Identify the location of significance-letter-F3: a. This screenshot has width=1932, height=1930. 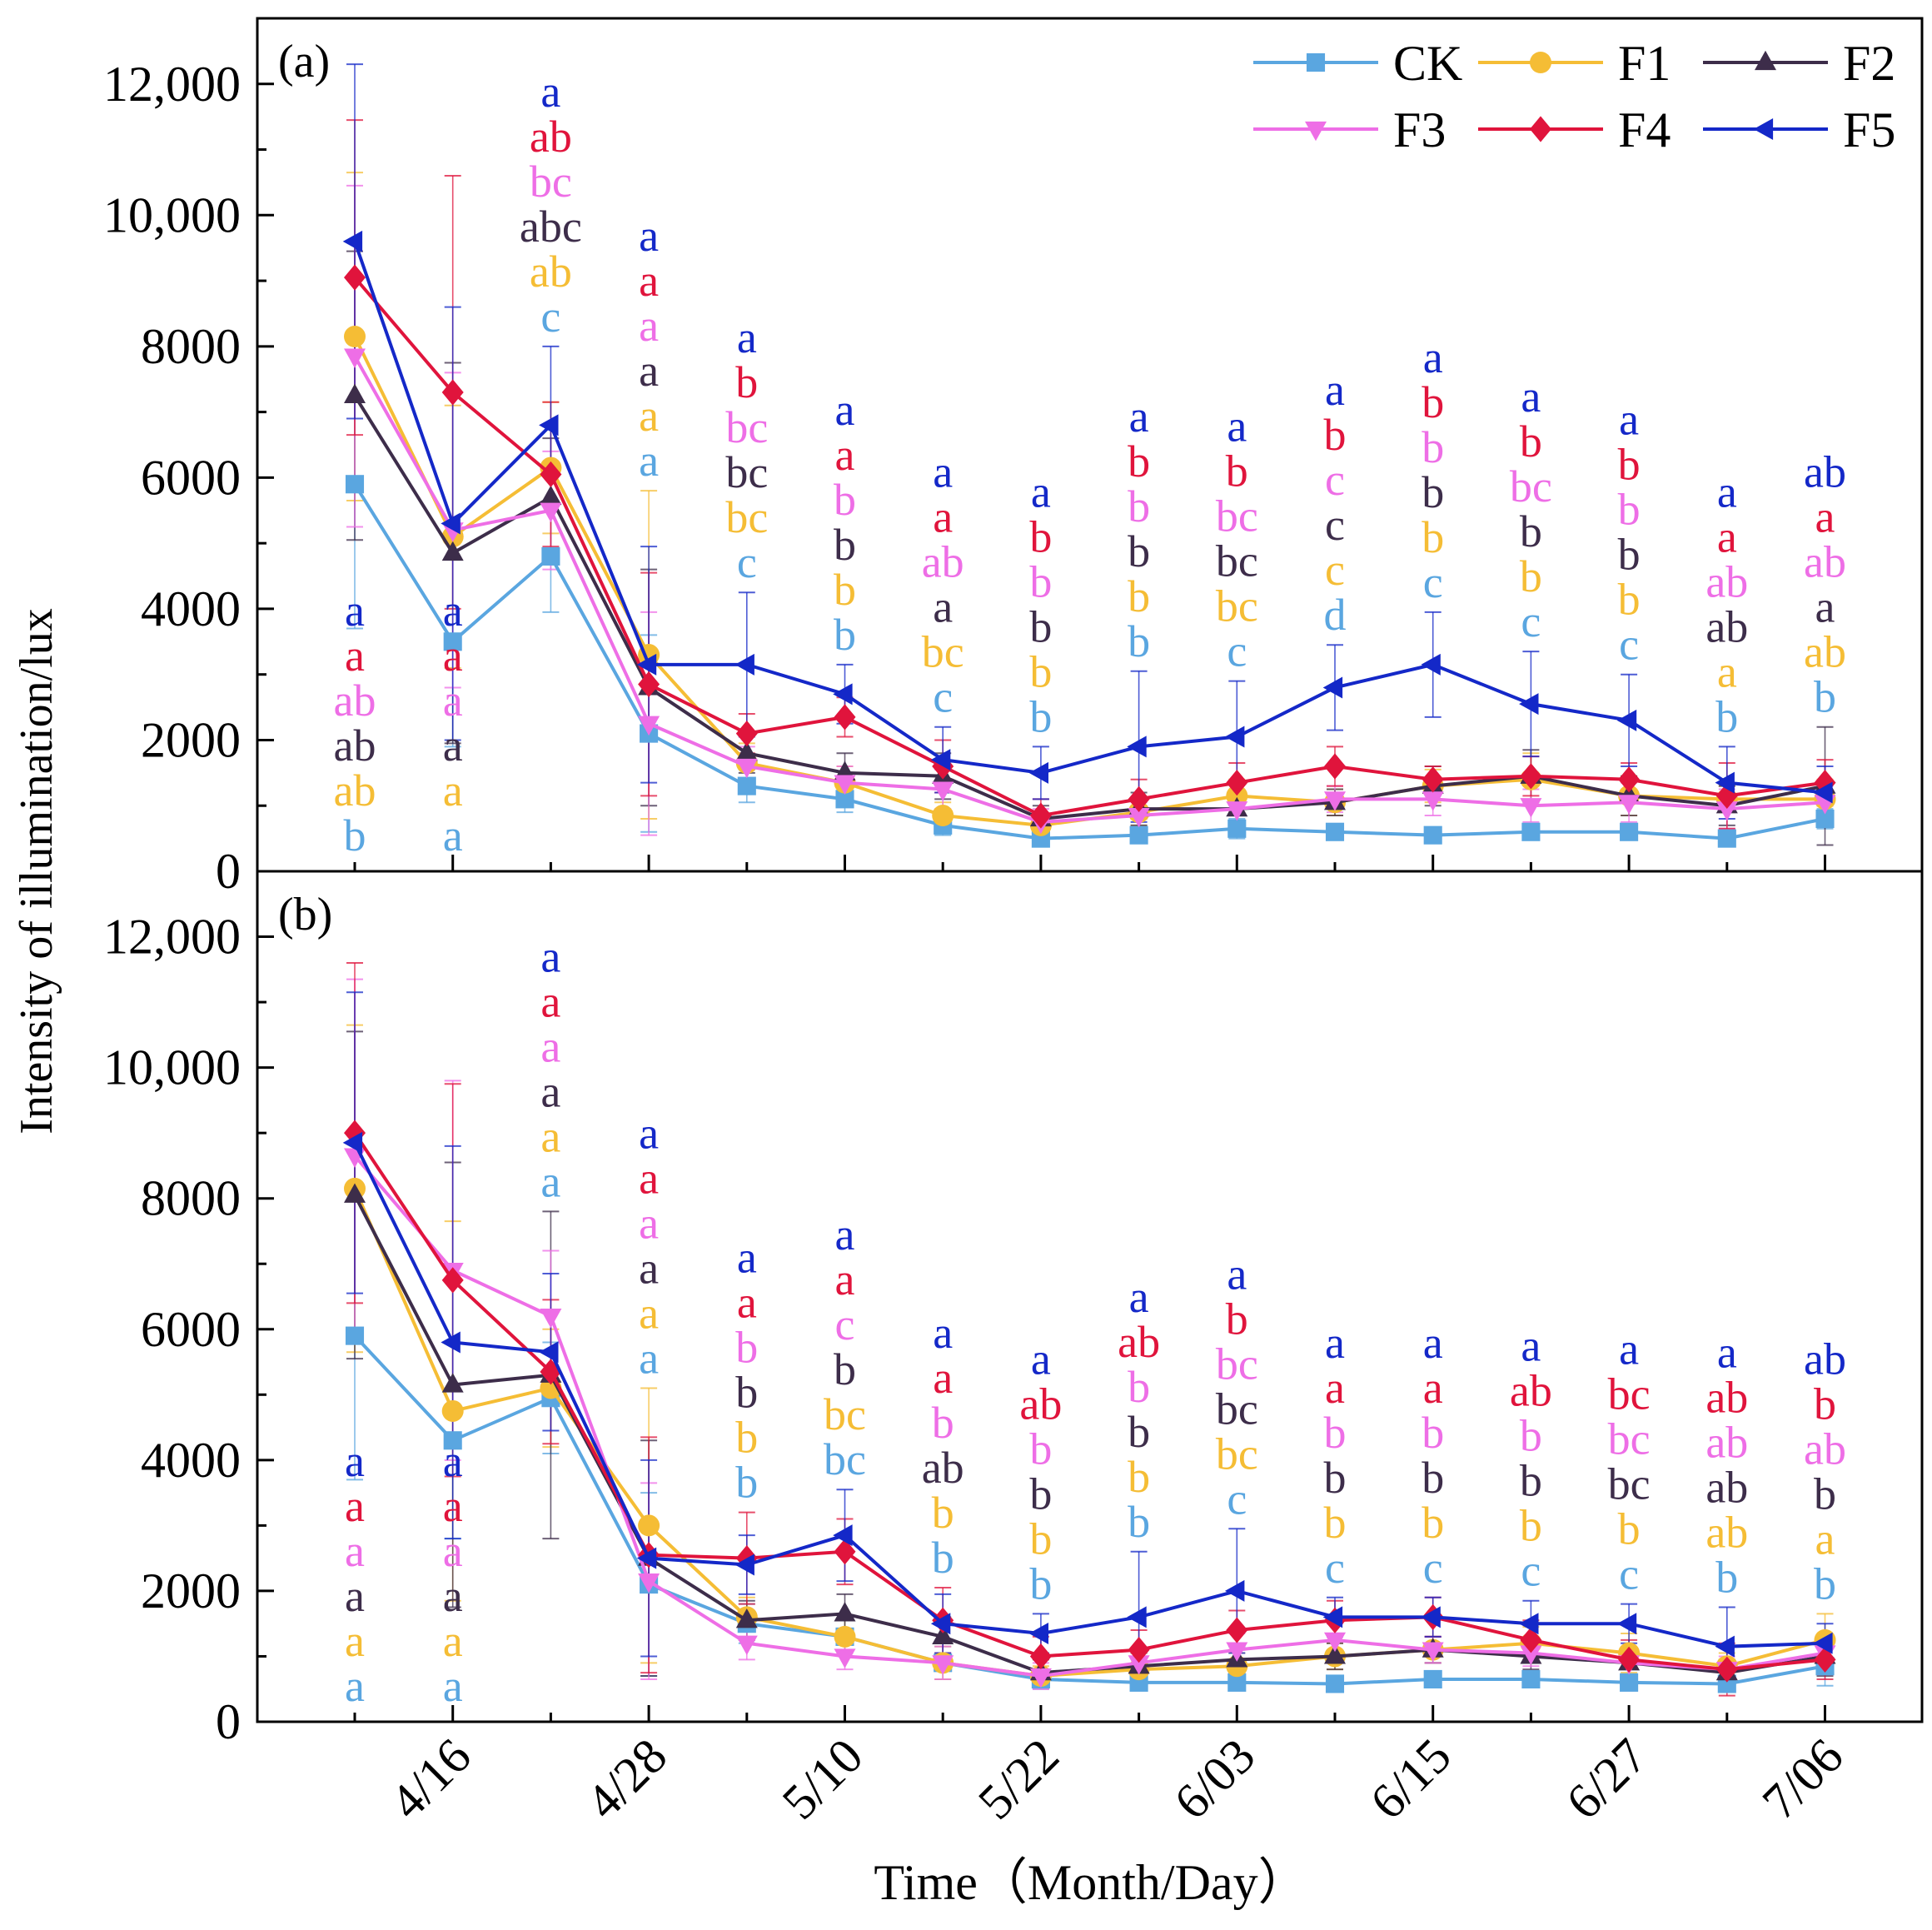
(550, 1046).